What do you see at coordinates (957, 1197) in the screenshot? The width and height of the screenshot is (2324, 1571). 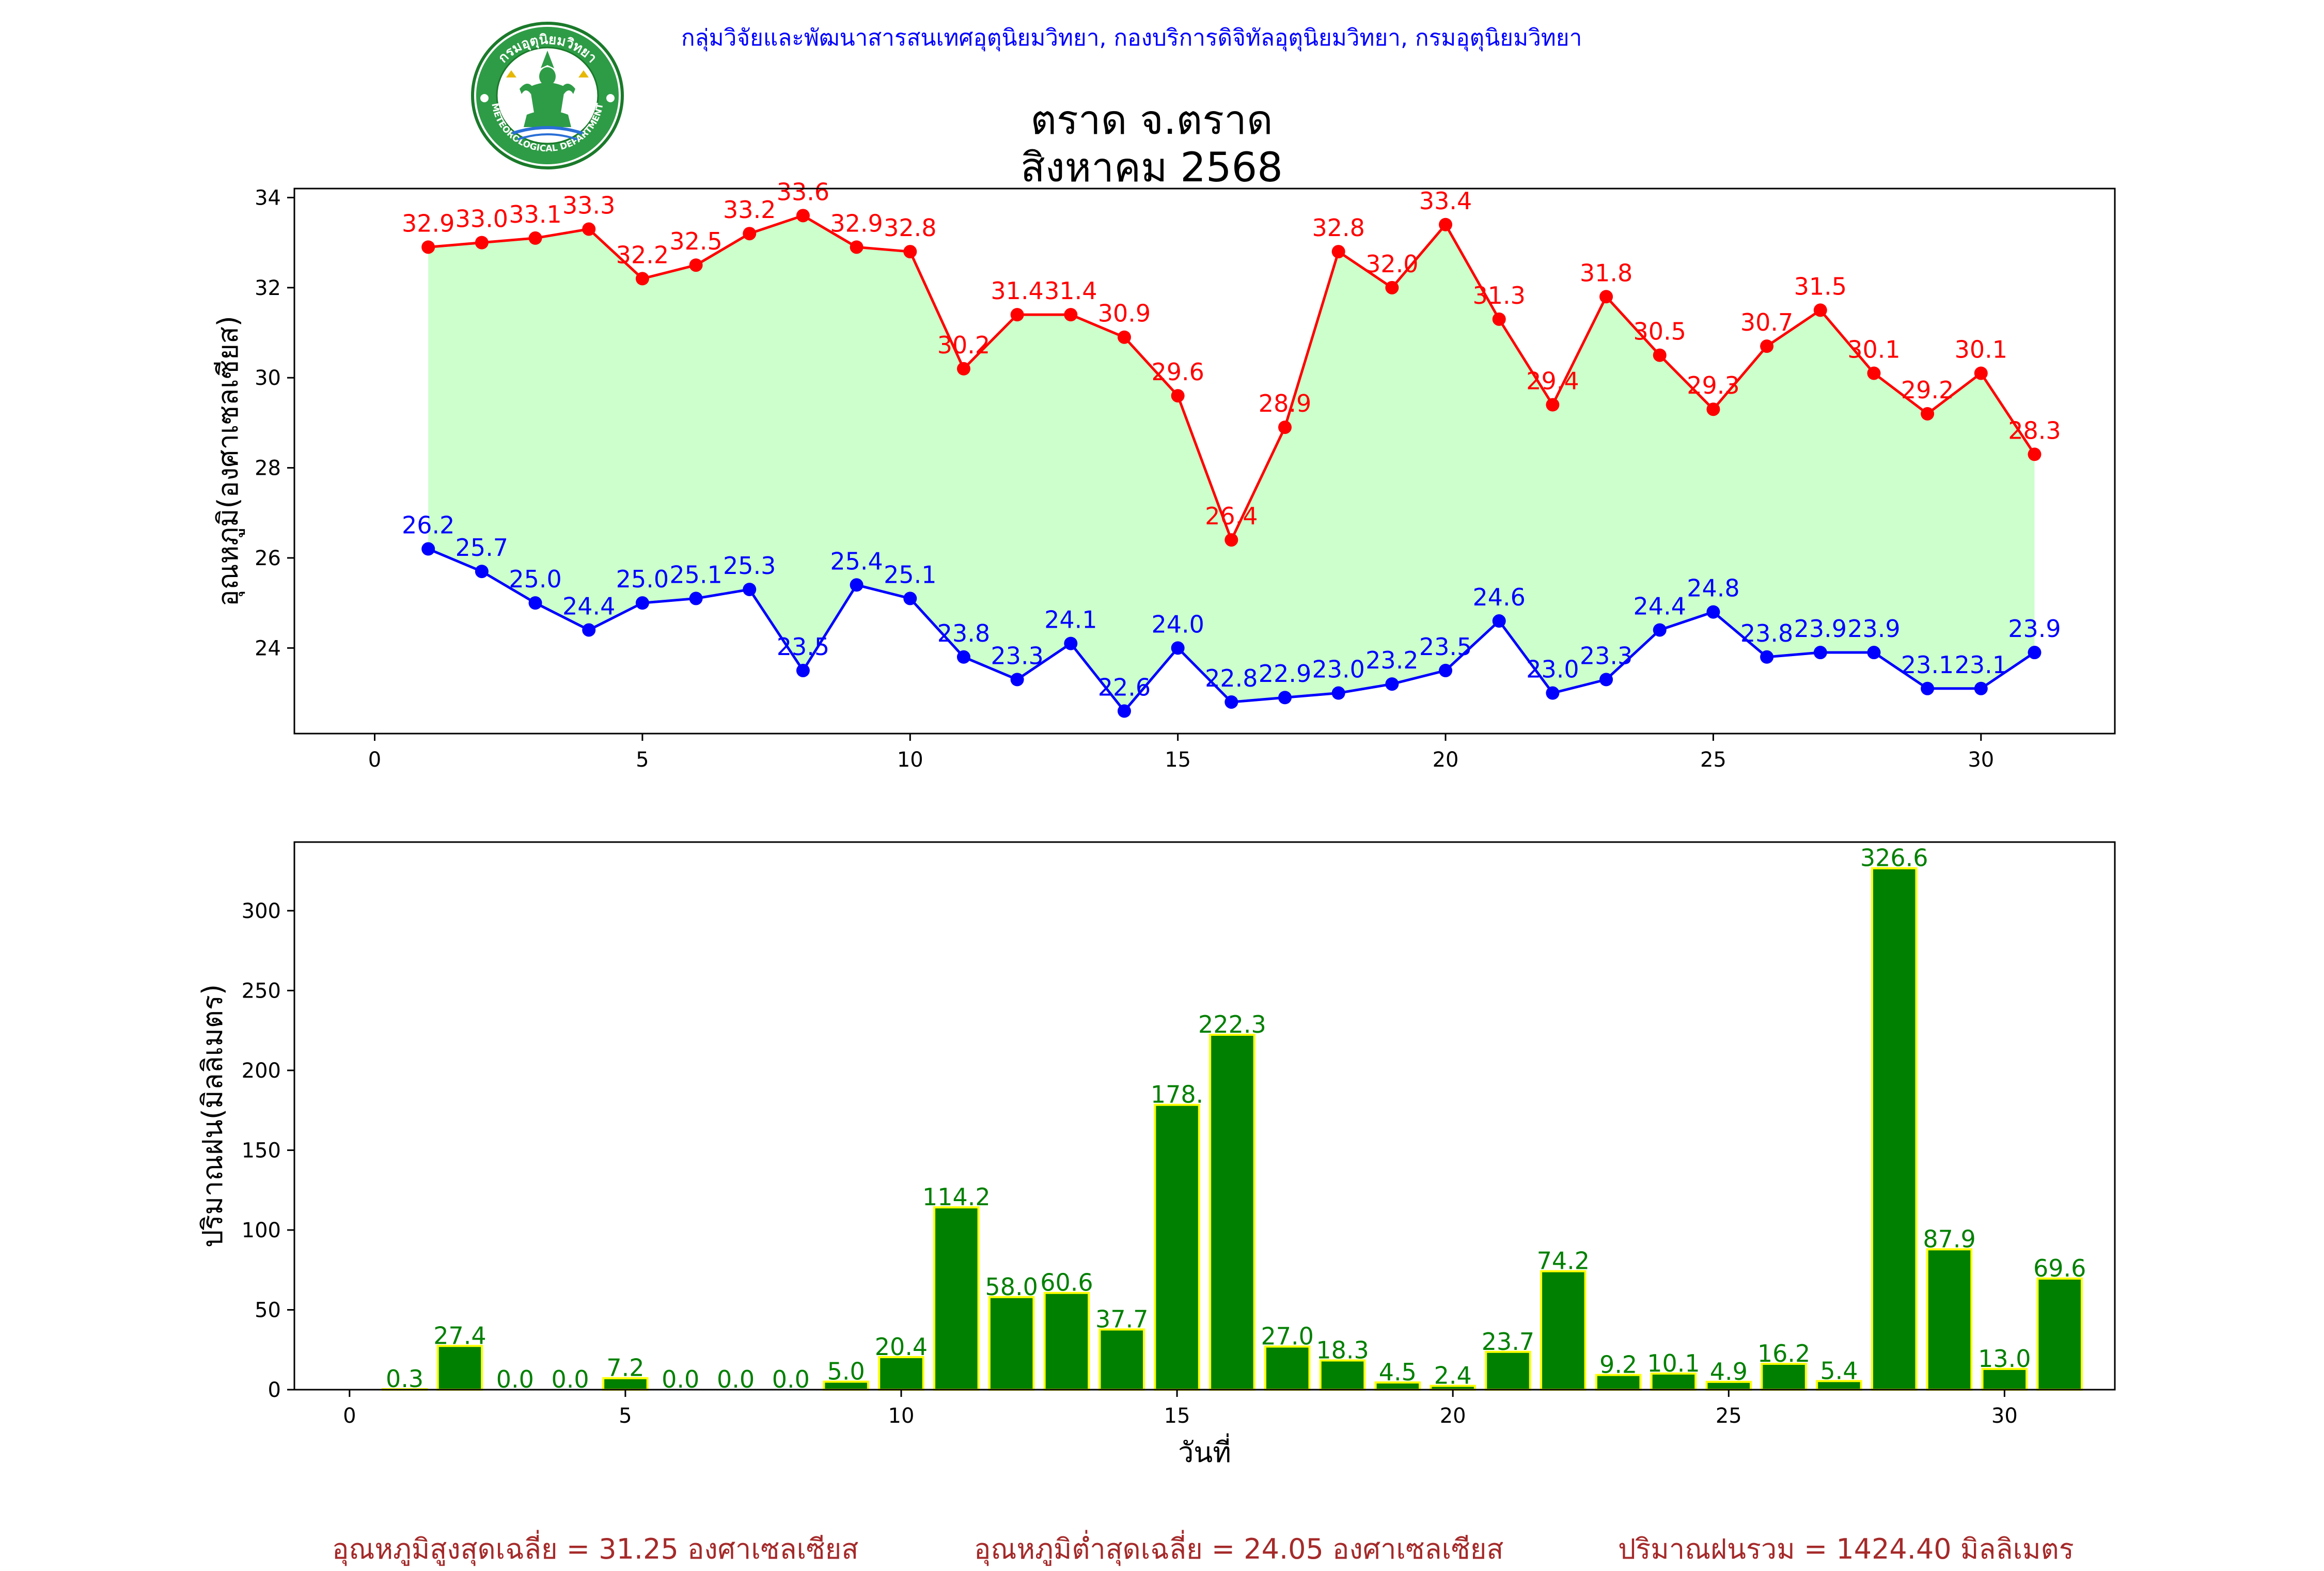 I see `rain-bar-label: 114.2` at bounding box center [957, 1197].